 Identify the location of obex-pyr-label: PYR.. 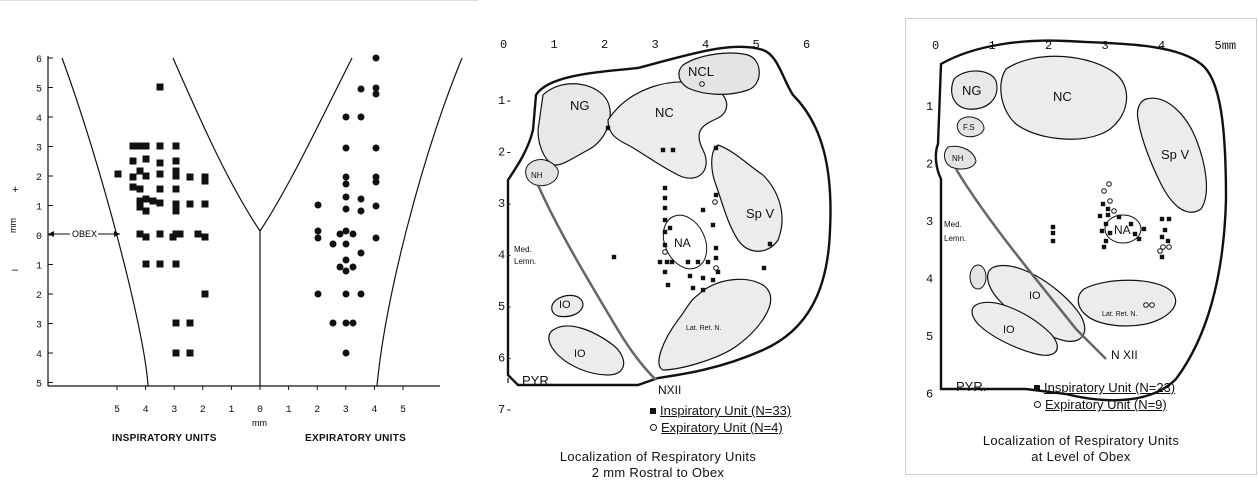
(971, 386).